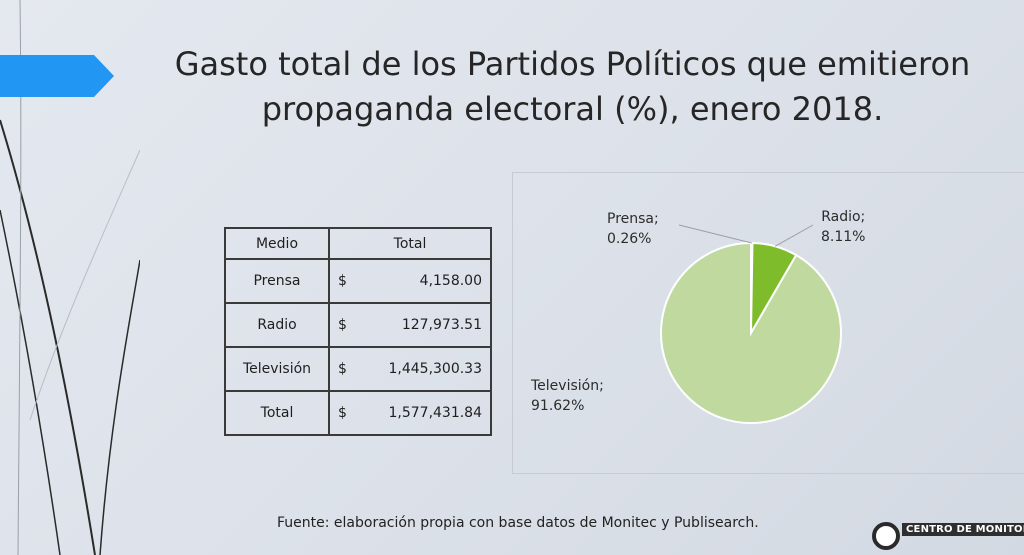  I want to click on table-row-total: Total $1,577,431.84, so click(358, 413).